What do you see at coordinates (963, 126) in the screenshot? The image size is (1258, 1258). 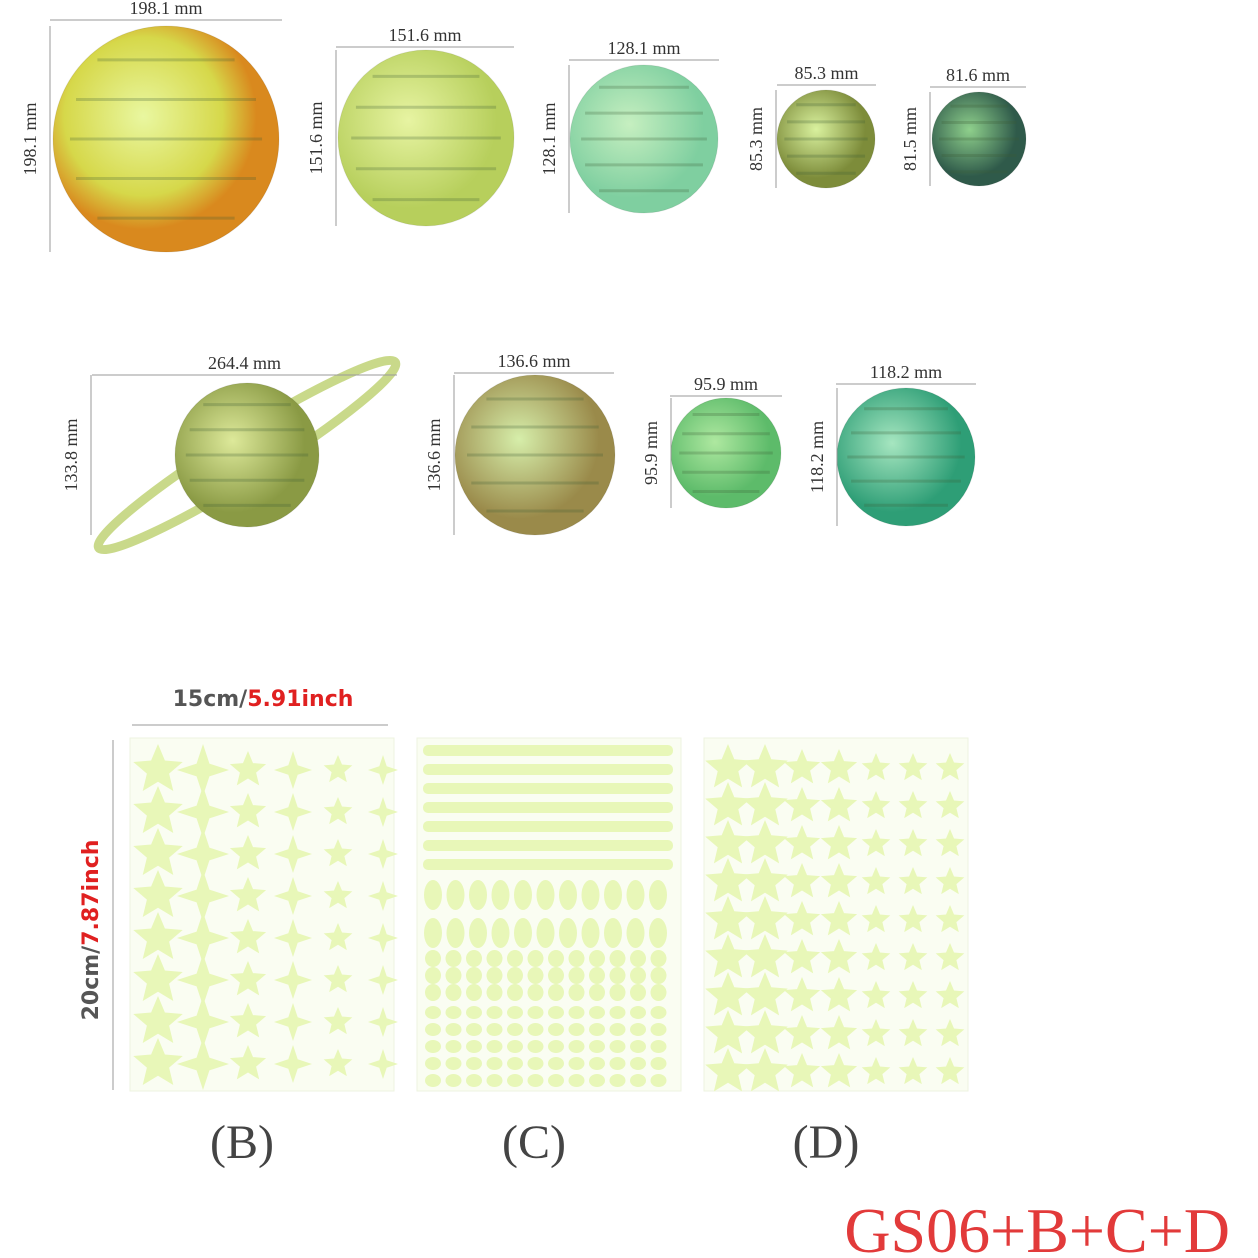 I see `planet: 81.6 mm 81.5 mm` at bounding box center [963, 126].